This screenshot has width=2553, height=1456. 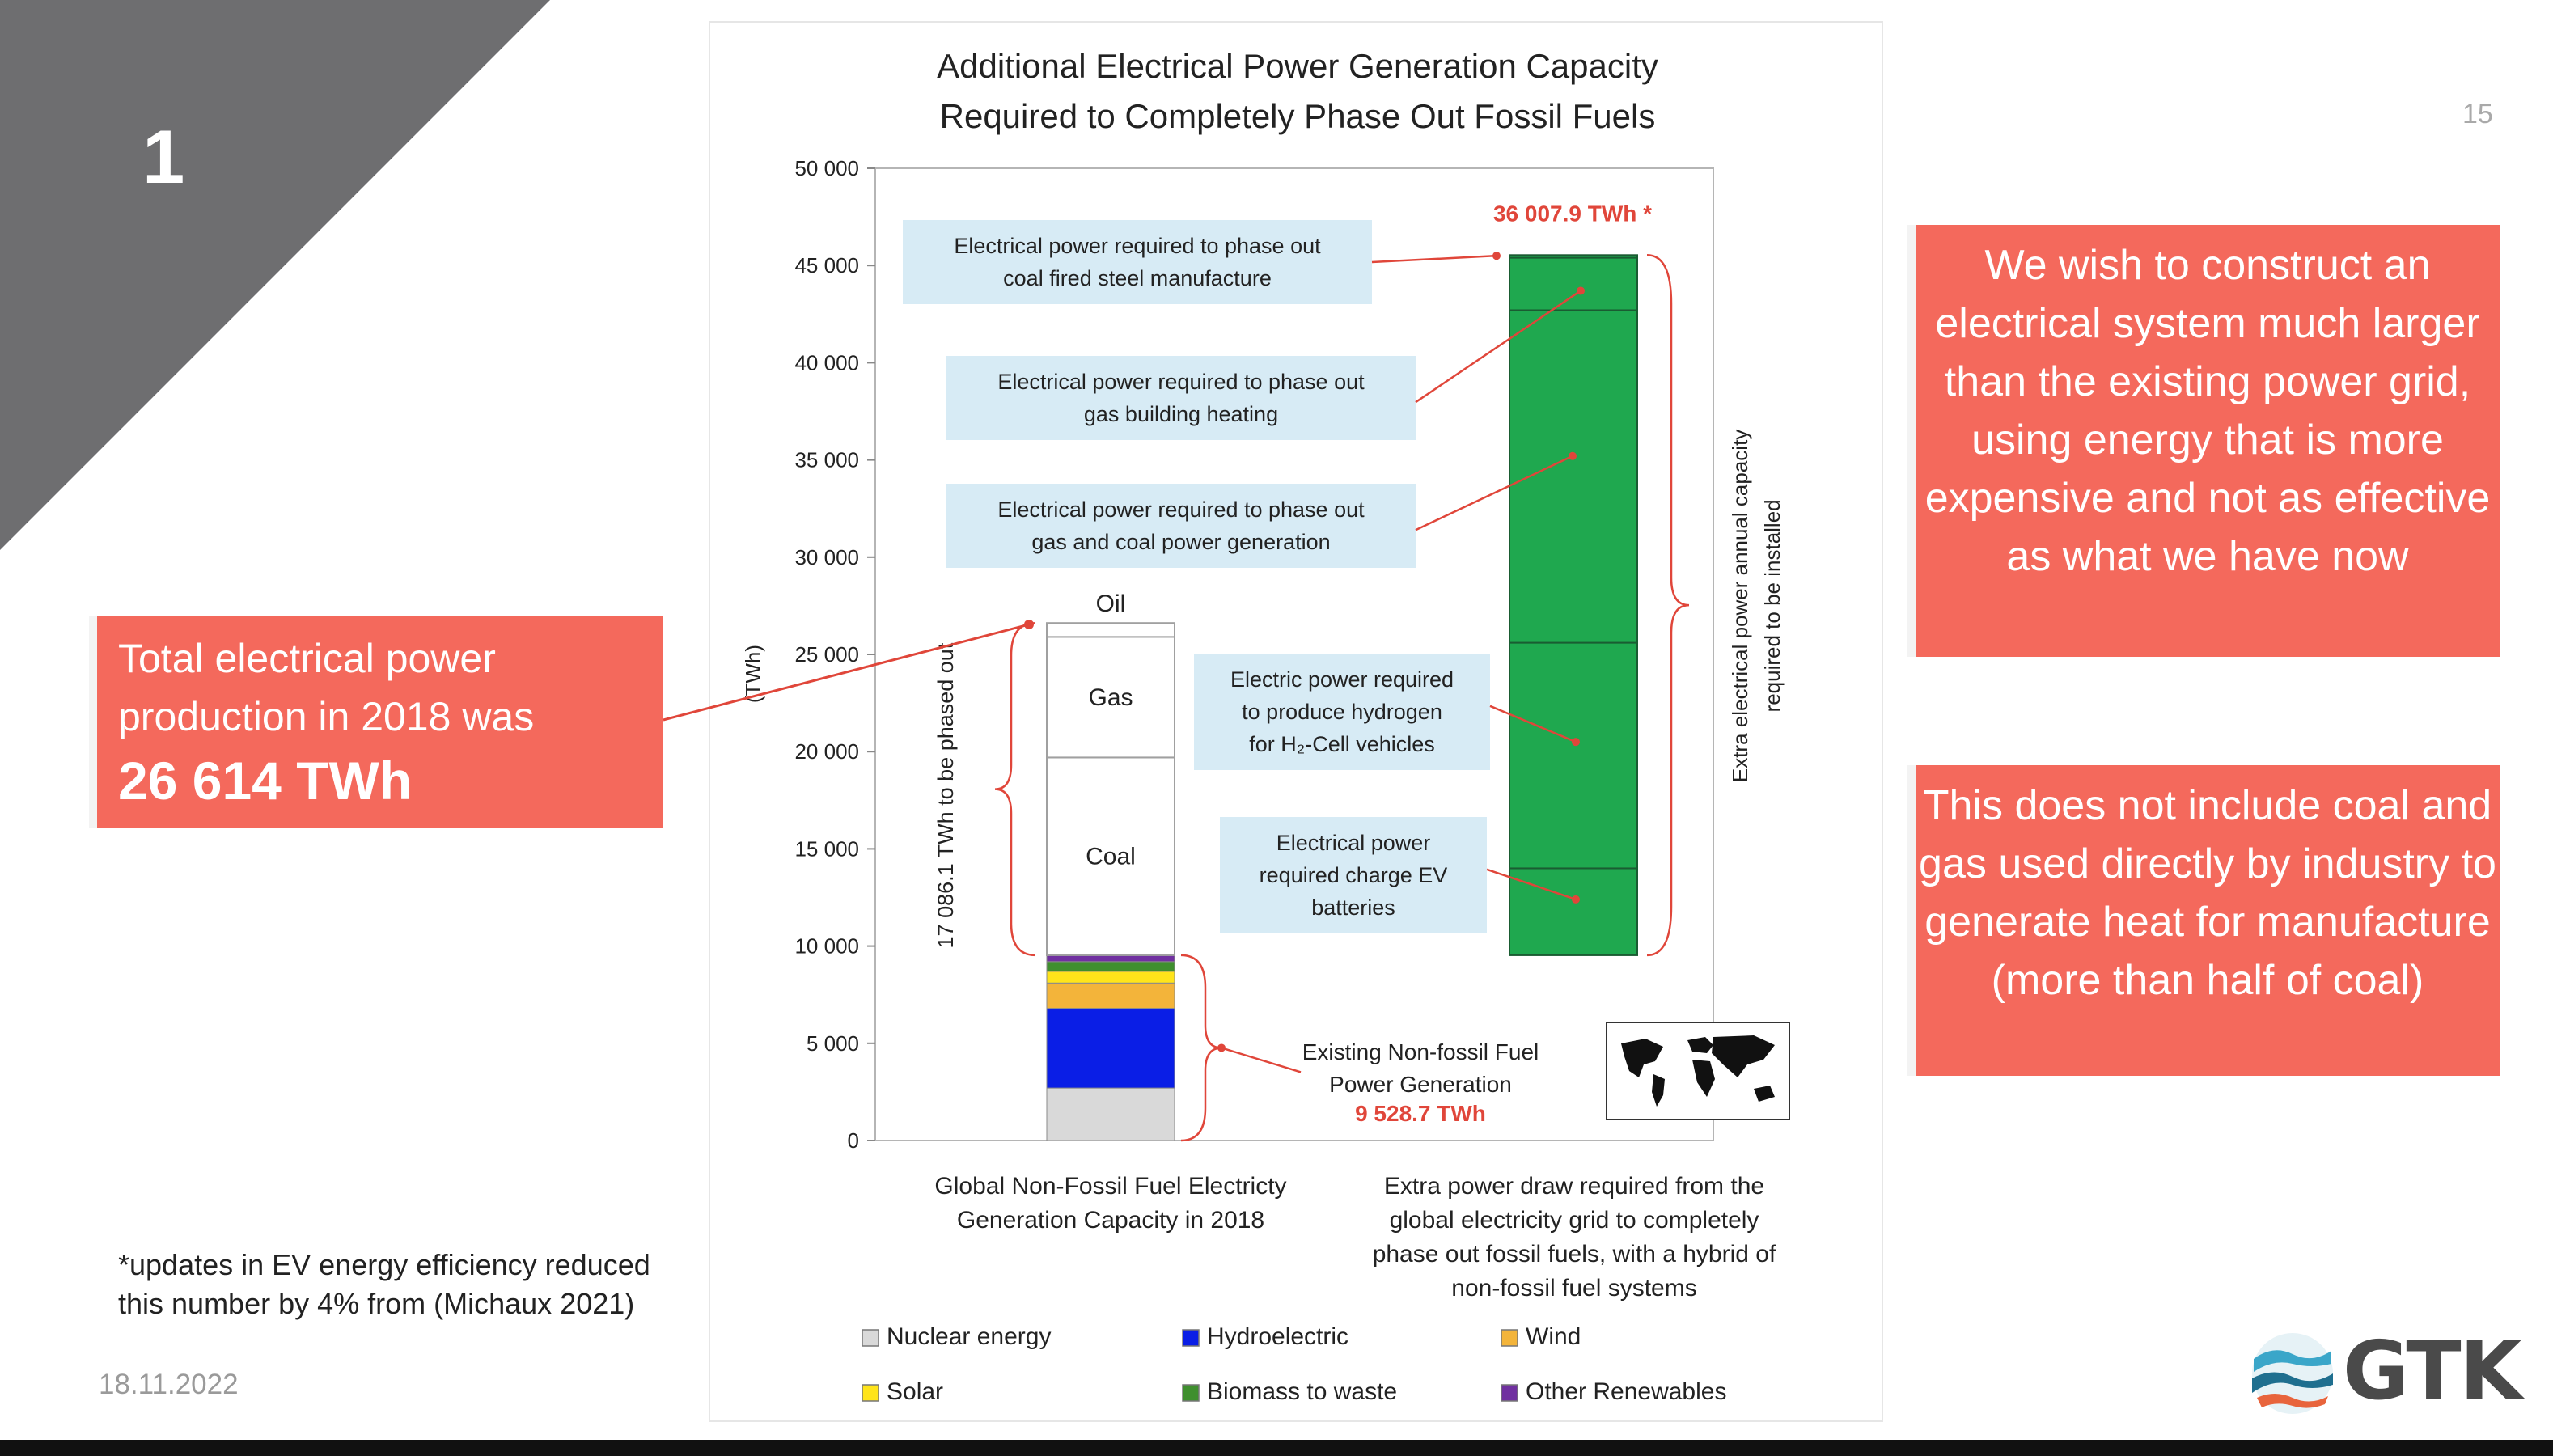 I want to click on y-tick-label: 0, so click(x=853, y=1140).